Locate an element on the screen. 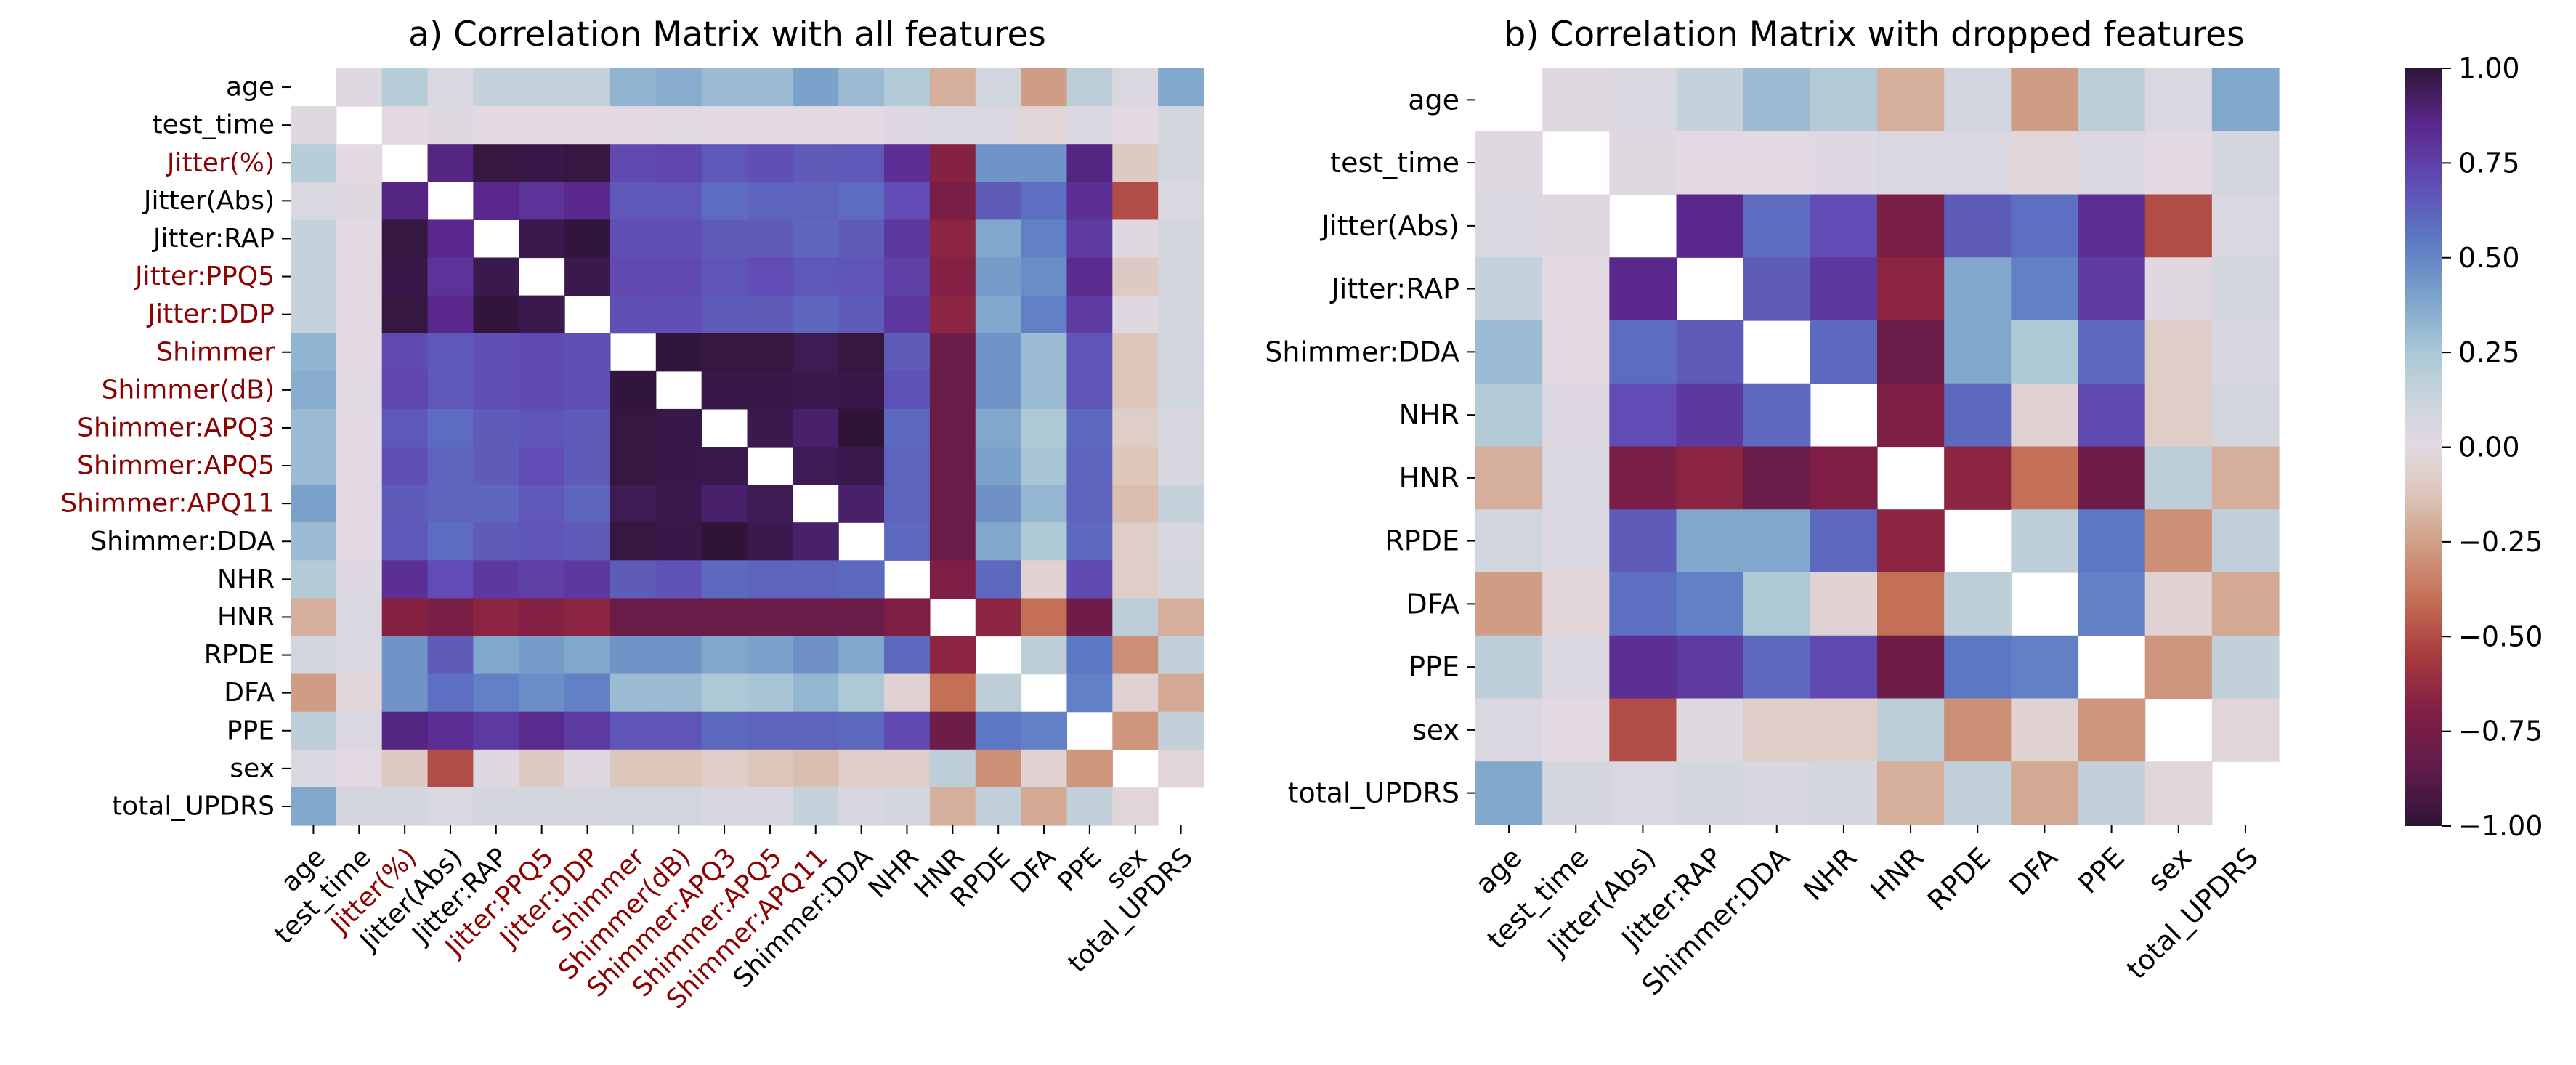 This screenshot has height=1065, width=2576. colorbar-tick-label: −1.00 is located at coordinates (2500, 826).